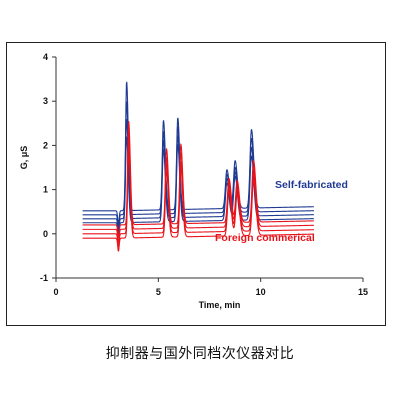 This screenshot has height=400, width=400. What do you see at coordinates (158, 292) in the screenshot?
I see `x-tick-label: 5` at bounding box center [158, 292].